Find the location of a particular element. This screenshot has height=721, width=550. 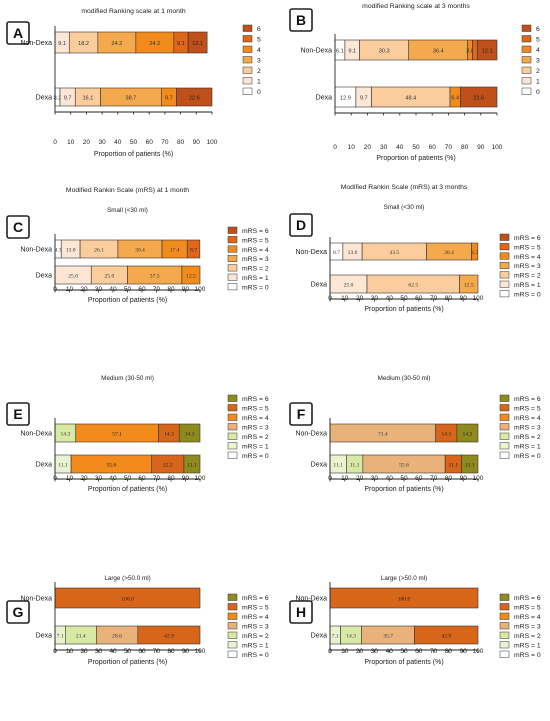

bar-data-label: 6.4 is located at coordinates (455, 98).